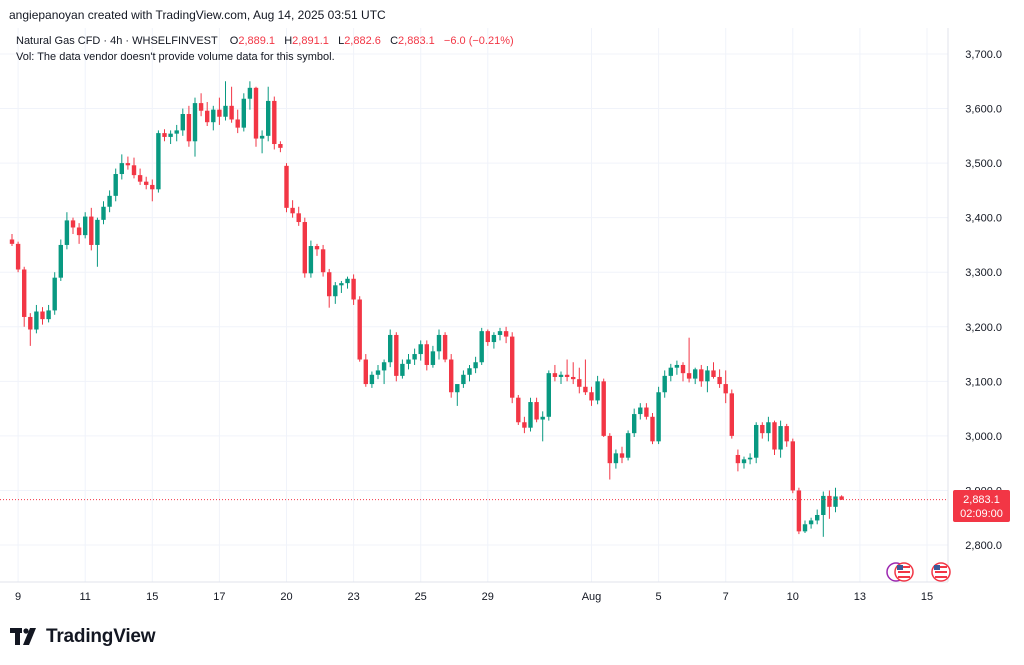 This screenshot has width=1024, height=665. Describe the element at coordinates (983, 164) in the screenshot. I see `price-tick-label: 3,500.0` at that location.